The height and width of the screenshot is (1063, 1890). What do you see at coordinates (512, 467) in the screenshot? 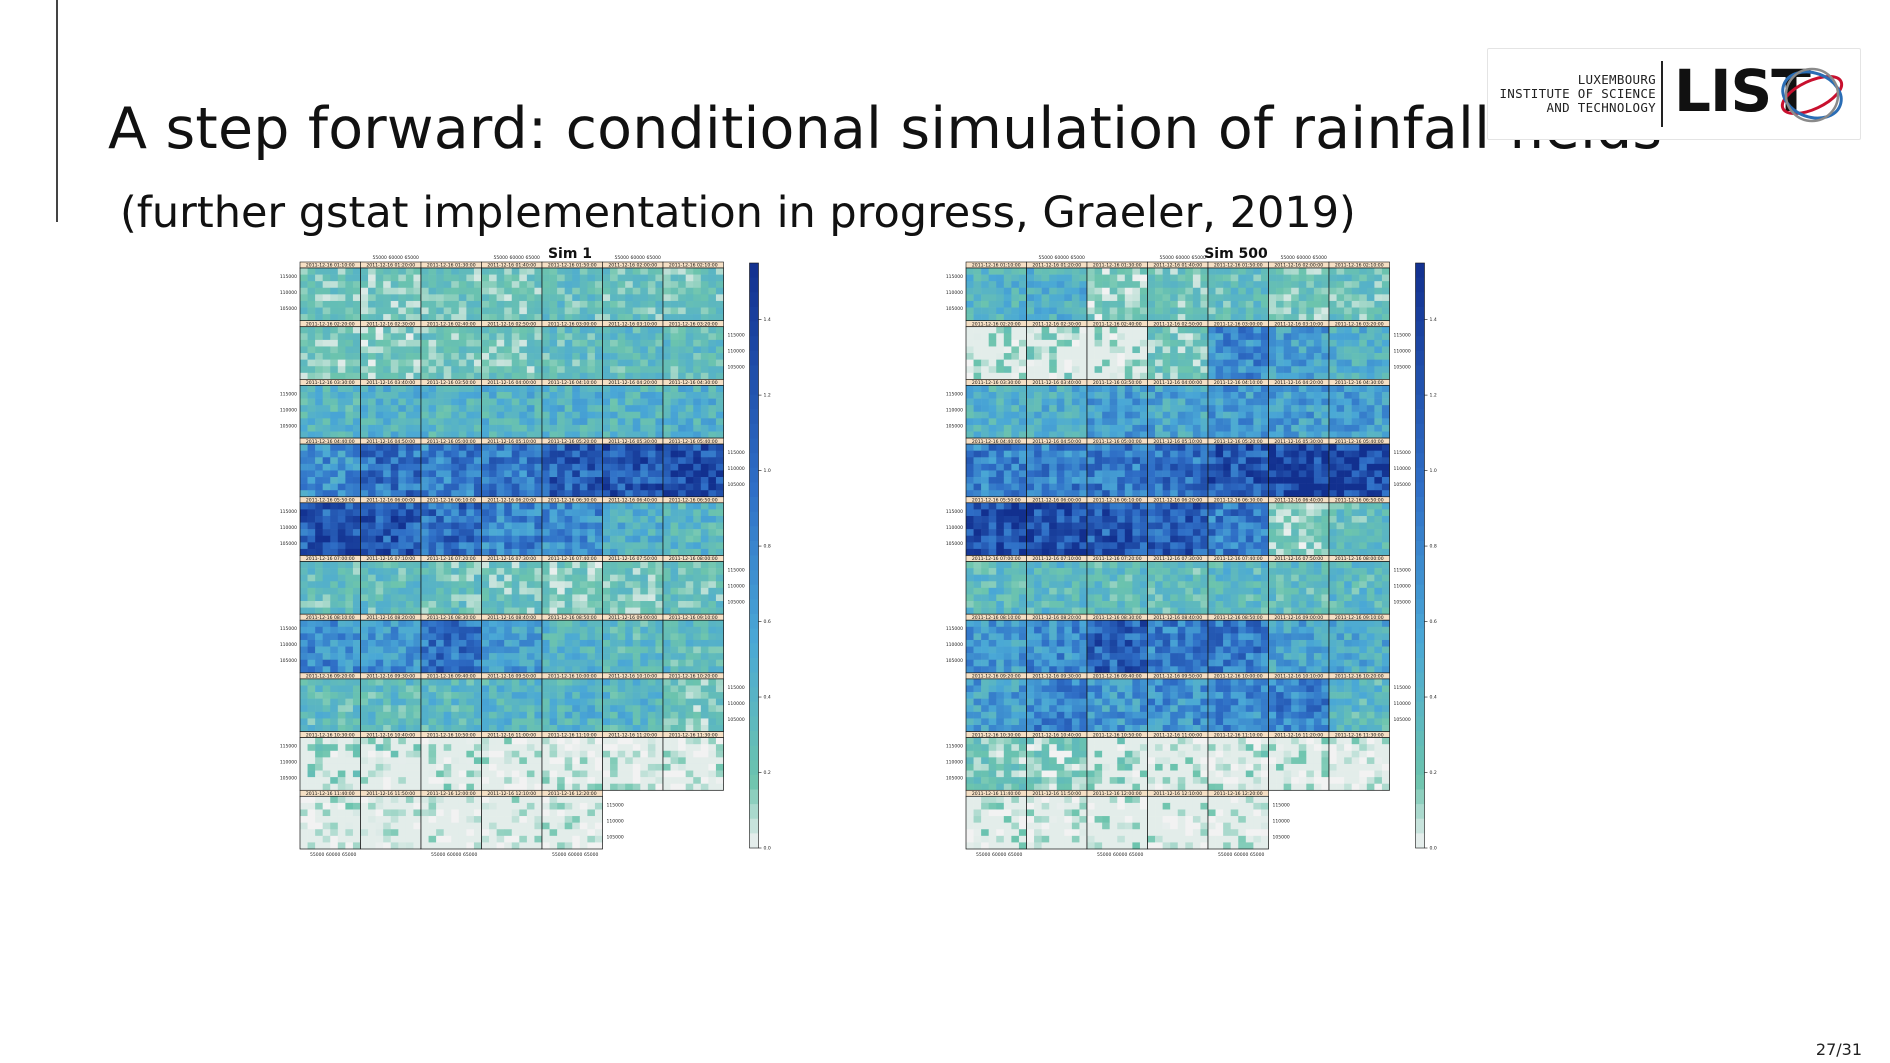
I see `map-panel: 2011-12-16 05:10:00` at bounding box center [512, 467].